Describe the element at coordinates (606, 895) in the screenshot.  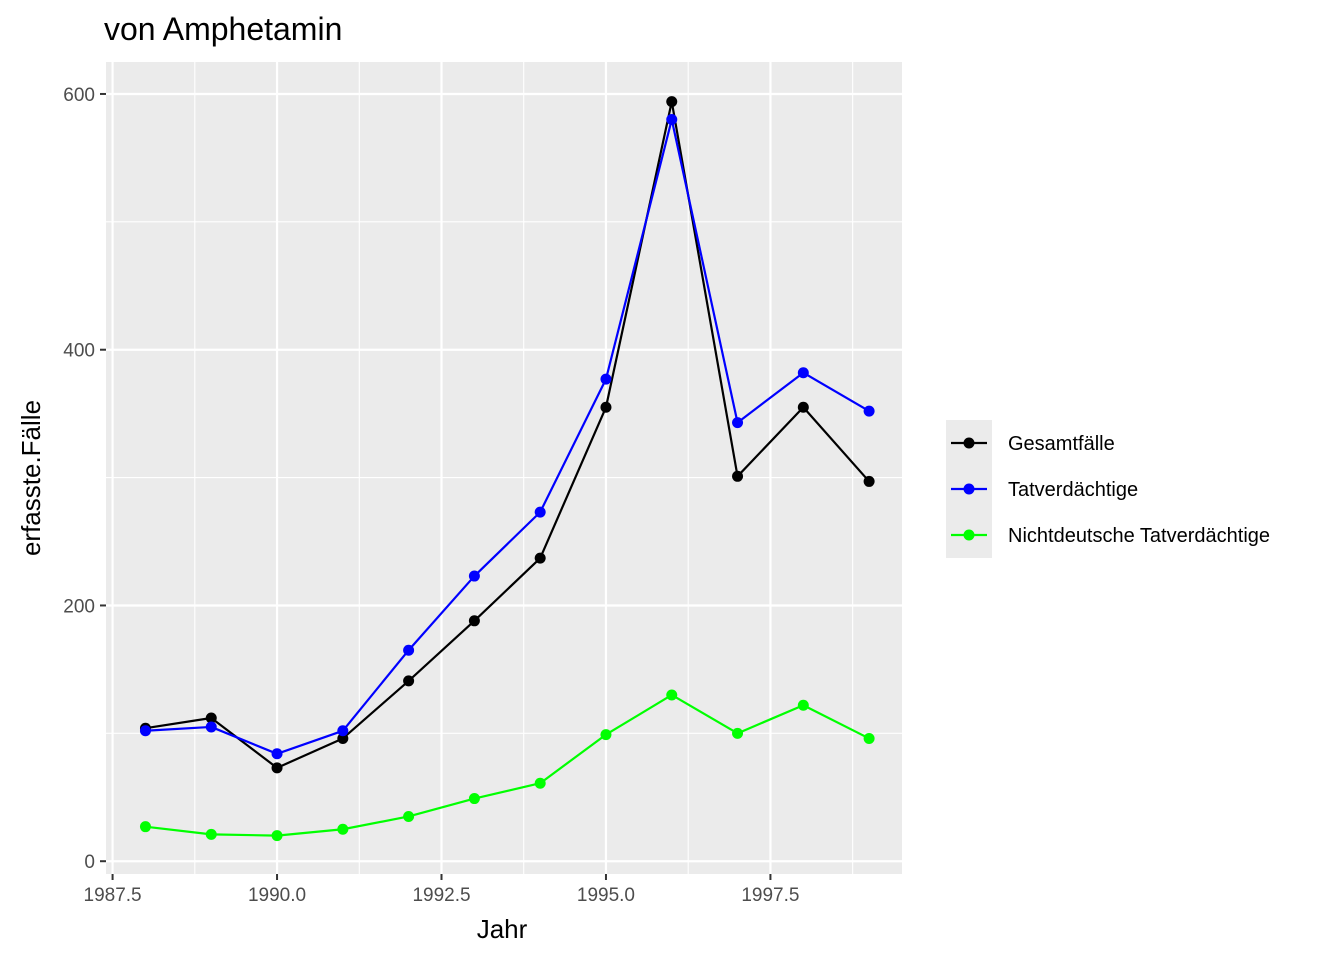
I see `x-tick-label: 1995.0` at that location.